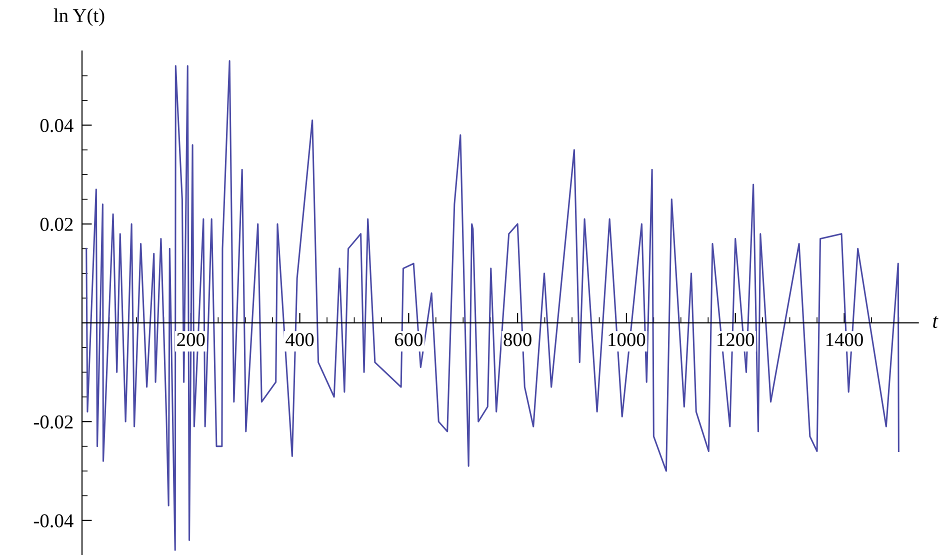  Describe the element at coordinates (57, 125) in the screenshot. I see `y-tick-label: 0.04` at that location.